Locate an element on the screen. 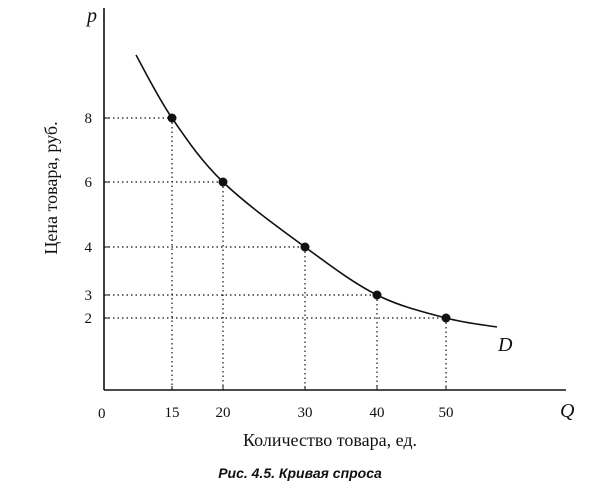 This screenshot has height=491, width=600. y-tick-label: 6 is located at coordinates (89, 183).